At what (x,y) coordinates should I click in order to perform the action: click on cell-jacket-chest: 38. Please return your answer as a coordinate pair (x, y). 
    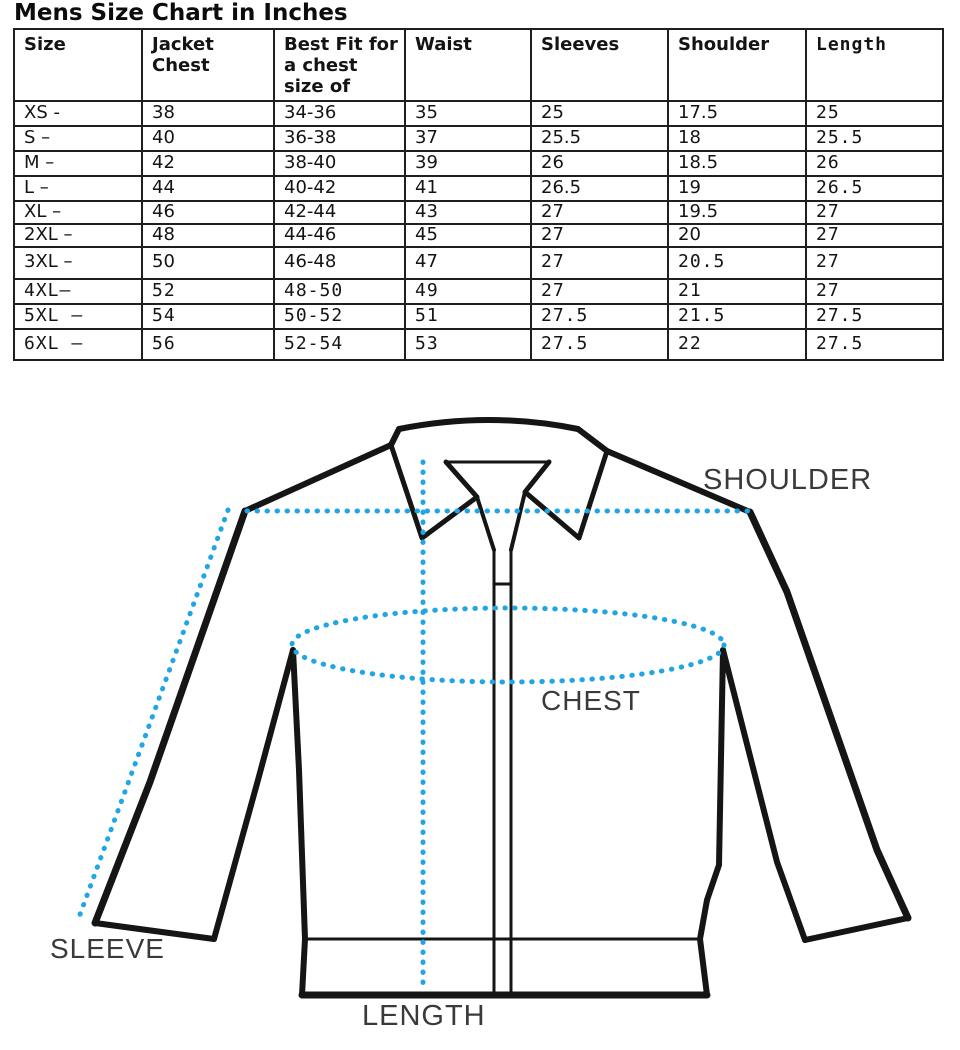
    Looking at the image, I should click on (208, 113).